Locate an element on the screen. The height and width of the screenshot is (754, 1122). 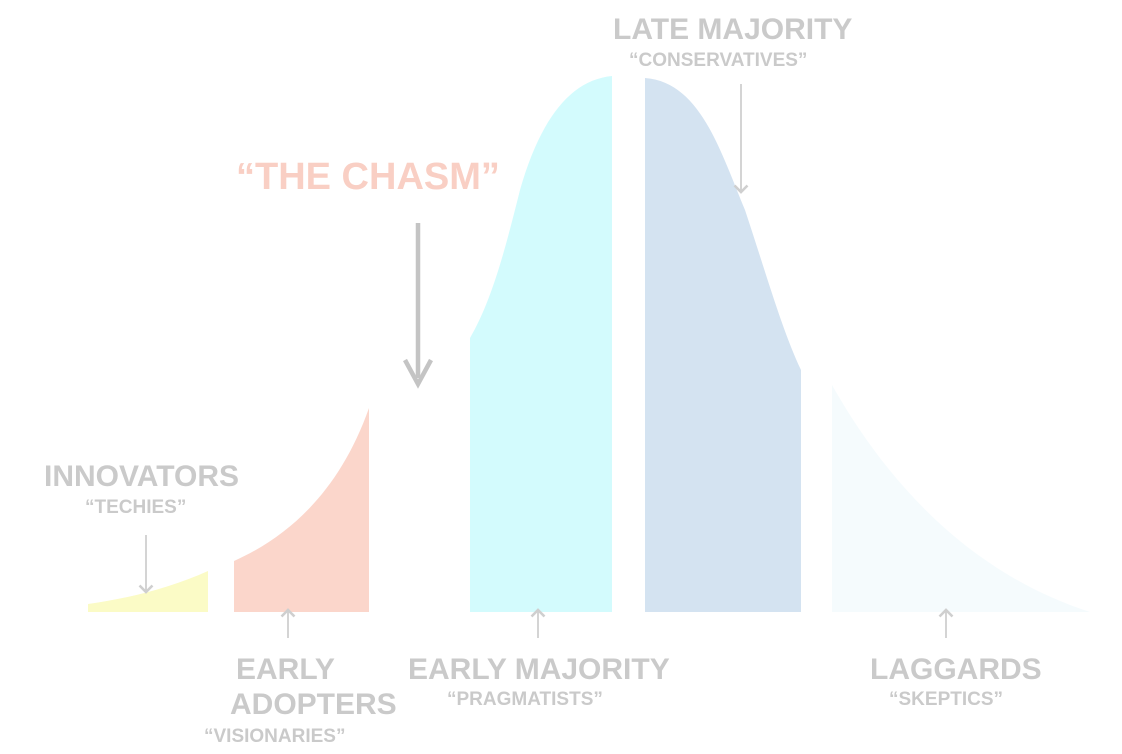
early-adopters-label-line2: ADOPTERS is located at coordinates (313, 704).